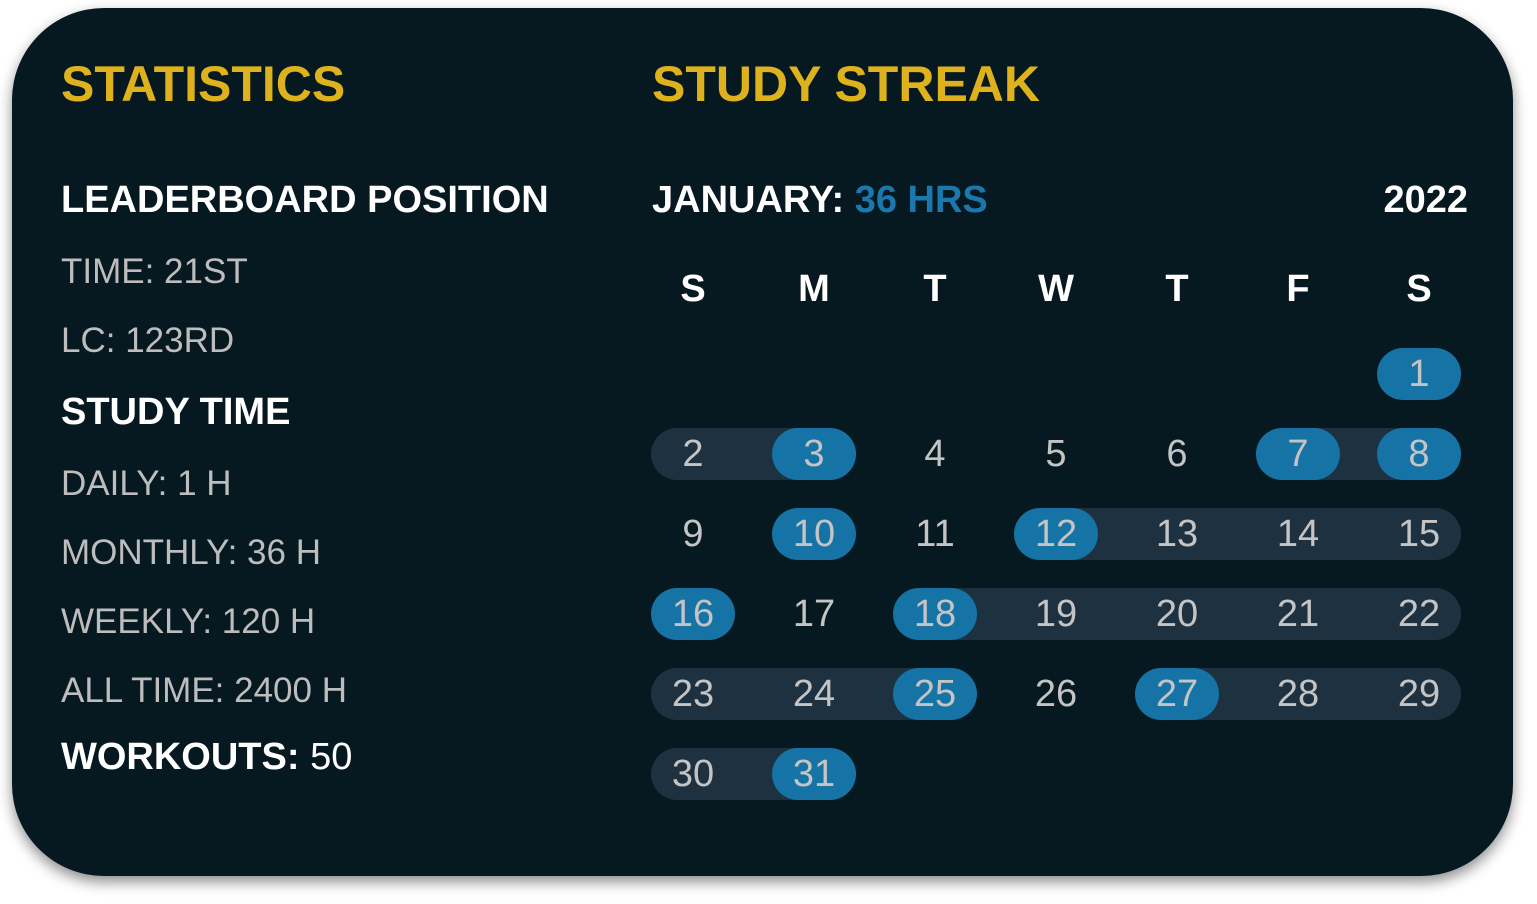  I want to click on statistics-title: STATISTICS, so click(203, 84).